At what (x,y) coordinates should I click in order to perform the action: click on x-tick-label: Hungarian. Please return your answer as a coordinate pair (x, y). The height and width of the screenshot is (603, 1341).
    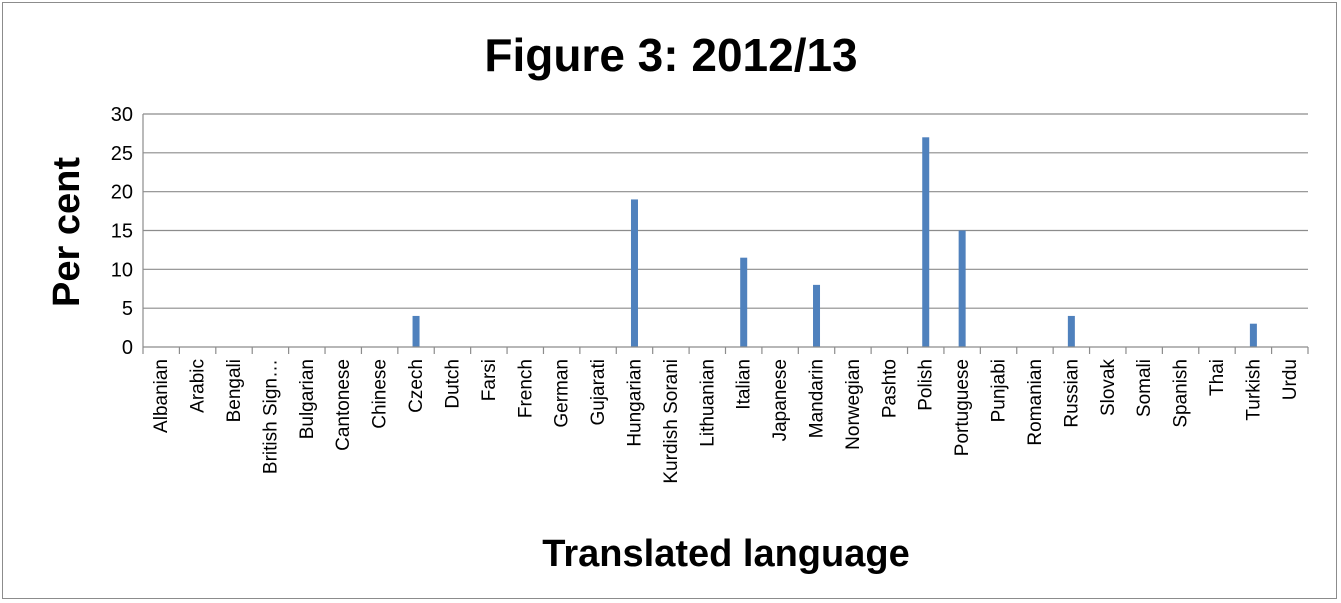
    Looking at the image, I should click on (634, 403).